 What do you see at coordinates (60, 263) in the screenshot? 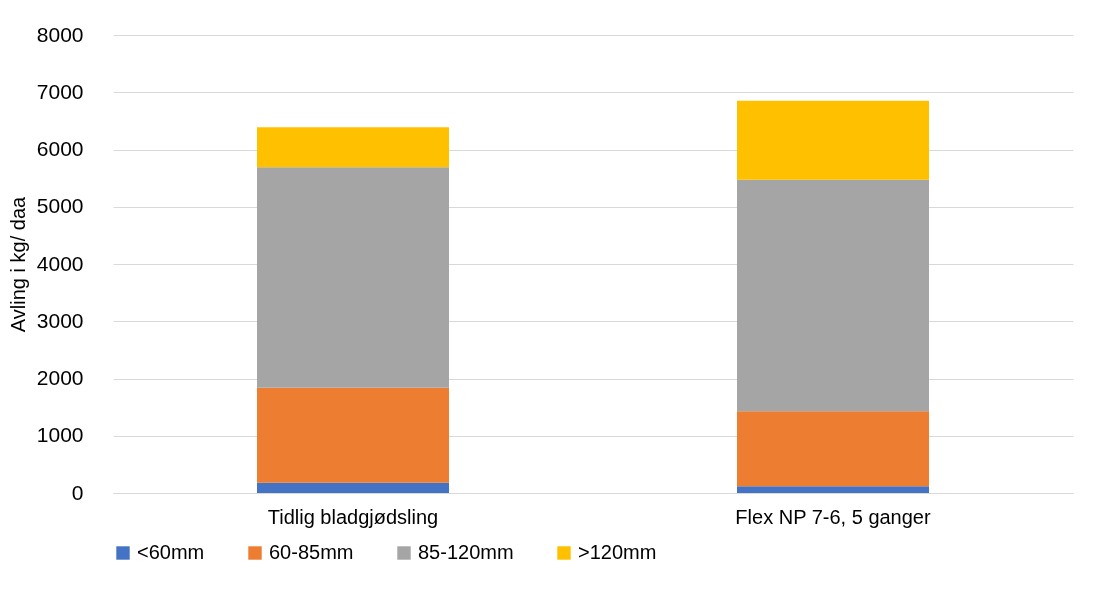
I see `y-tick-label: 4000` at bounding box center [60, 263].